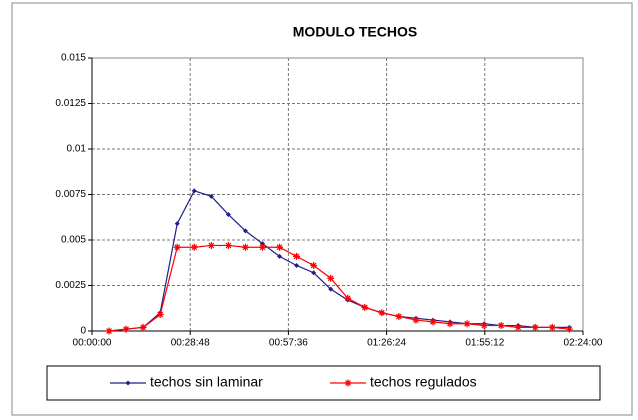 Image resolution: width=638 pixels, height=420 pixels. Describe the element at coordinates (355, 32) in the screenshot. I see `chart-title: MODULO TECHOS` at that location.